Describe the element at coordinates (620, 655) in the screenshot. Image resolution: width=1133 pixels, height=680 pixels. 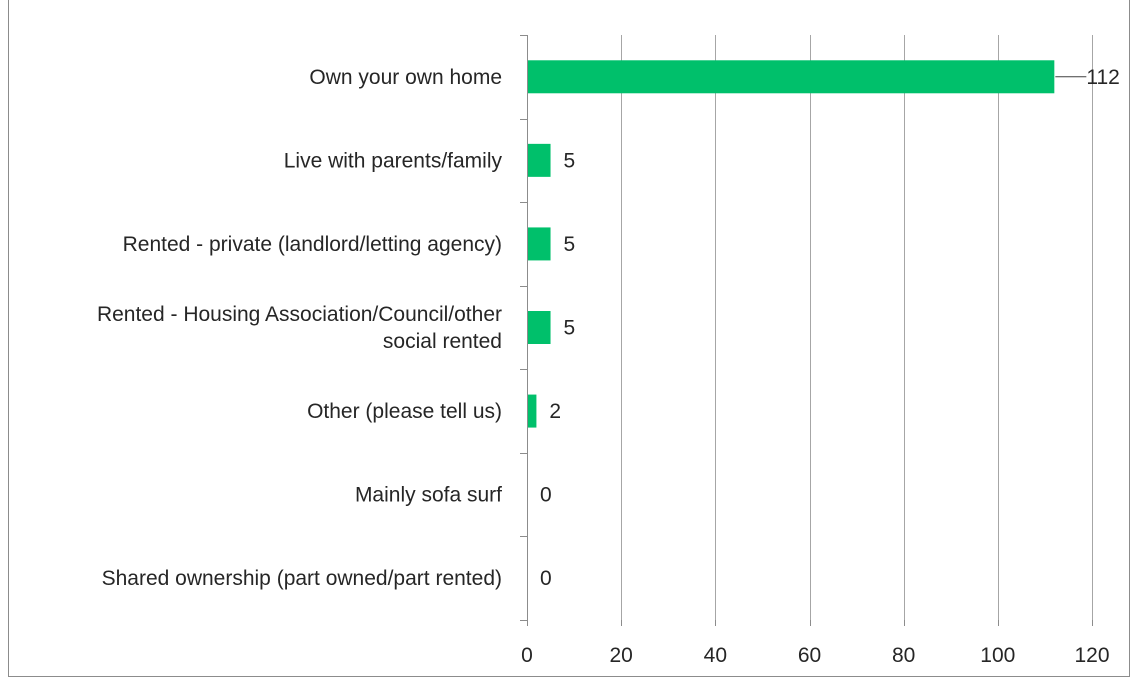
I see `tick-label-20: 20` at that location.